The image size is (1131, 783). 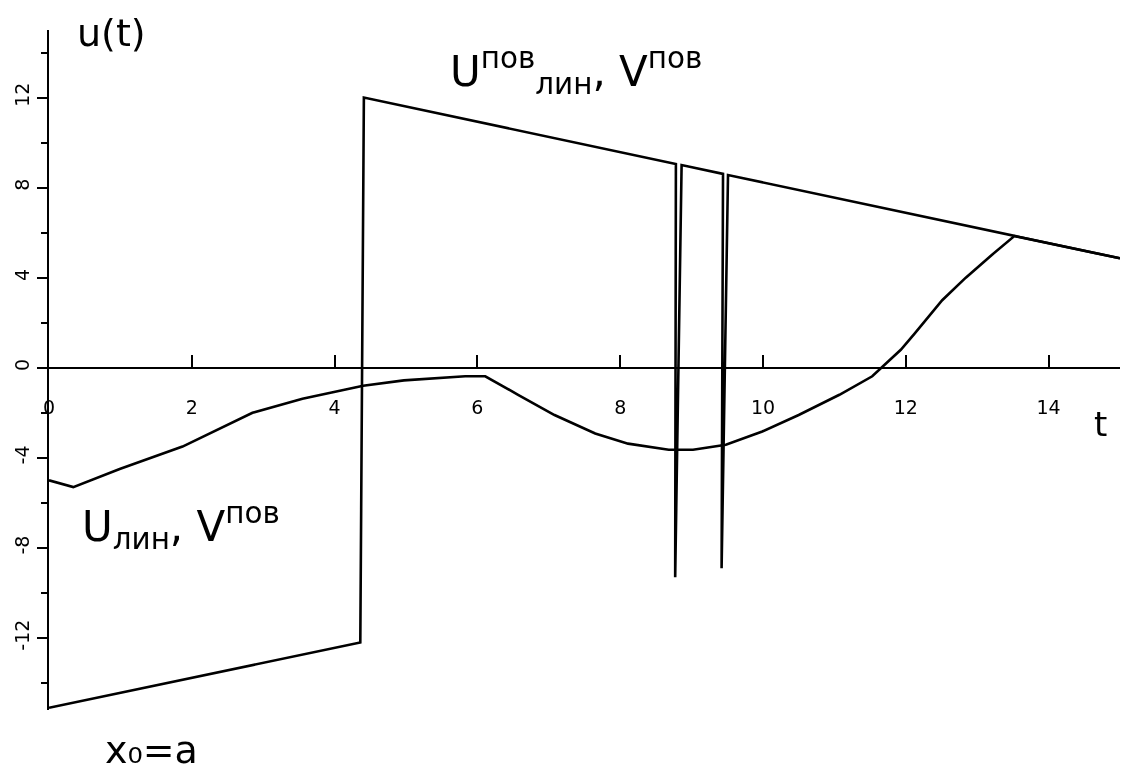 What do you see at coordinates (22, 274) in the screenshot?
I see `y-tick-label: 4` at bounding box center [22, 274].